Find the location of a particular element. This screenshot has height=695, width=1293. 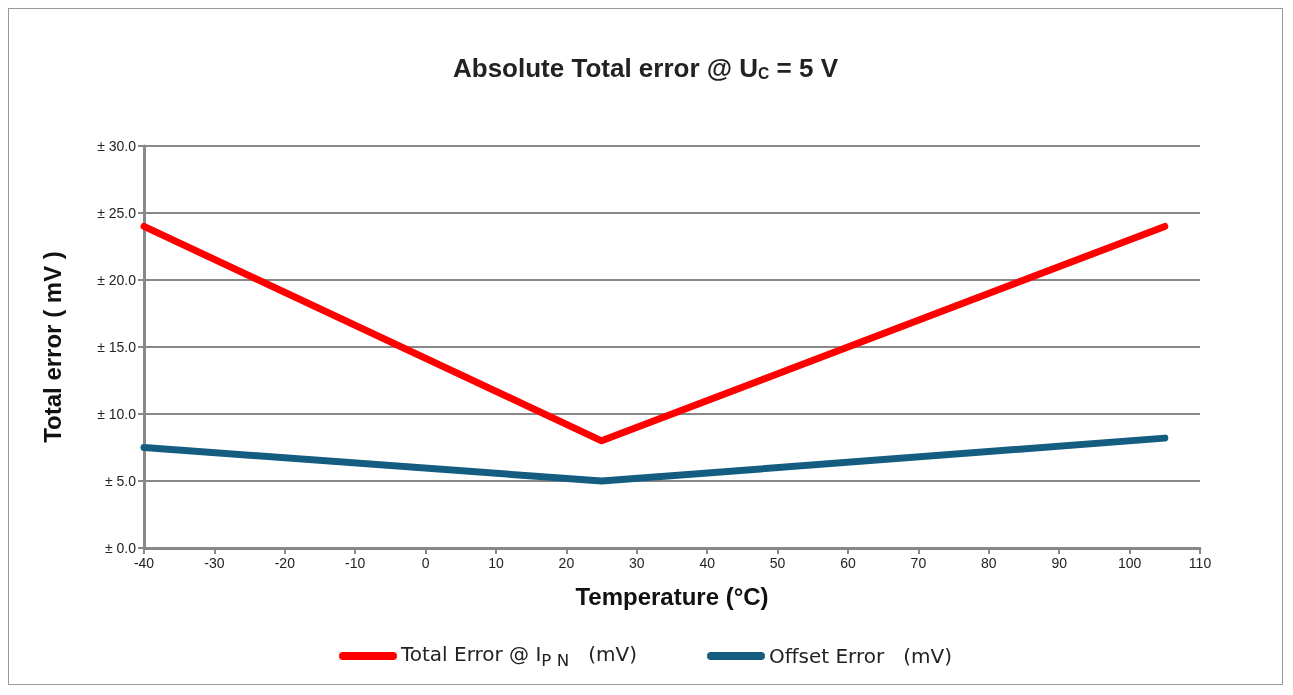

legend-label: Total Error @ I$_{P N}$ (mV) is located at coordinates (519, 656).